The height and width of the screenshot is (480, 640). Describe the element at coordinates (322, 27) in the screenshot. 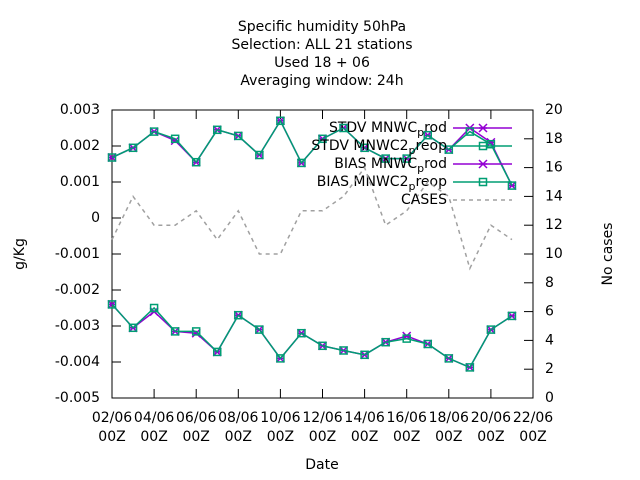

I see `chart-title: Specific humidity 50hPa` at that location.